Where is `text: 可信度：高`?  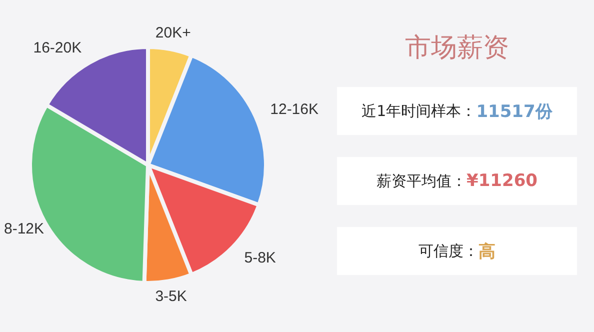 text: 可信度：高 is located at coordinates (457, 251).